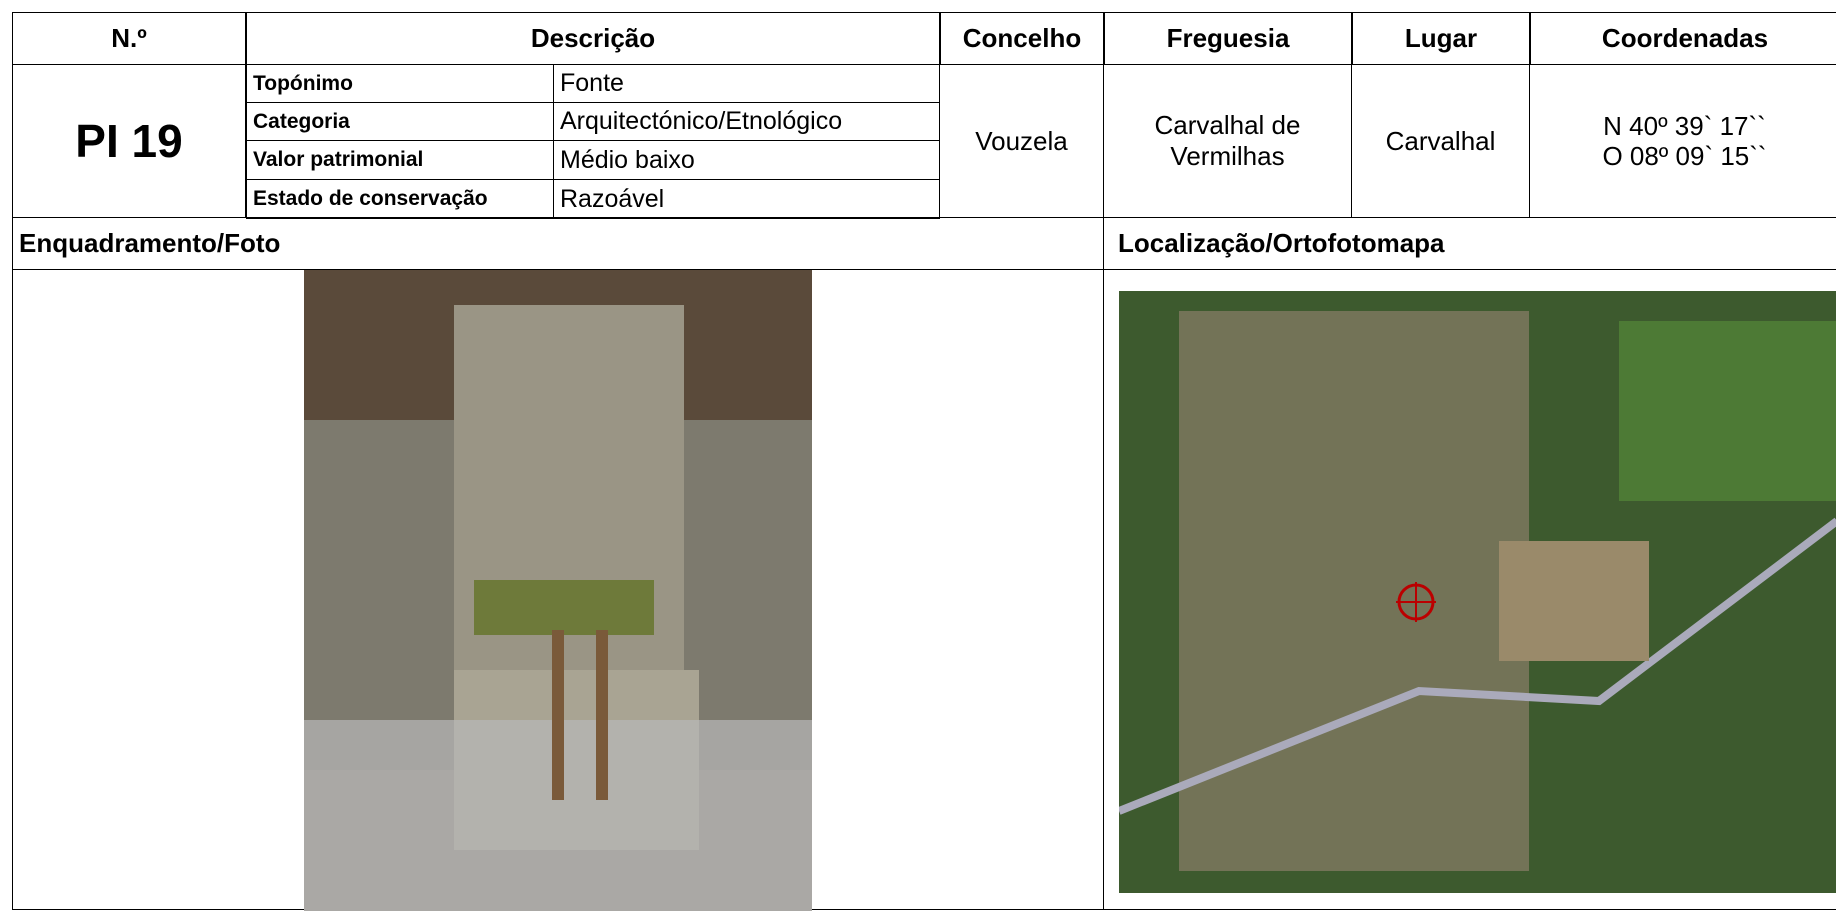  I want to click on concelho: Vouzela, so click(1021, 141).